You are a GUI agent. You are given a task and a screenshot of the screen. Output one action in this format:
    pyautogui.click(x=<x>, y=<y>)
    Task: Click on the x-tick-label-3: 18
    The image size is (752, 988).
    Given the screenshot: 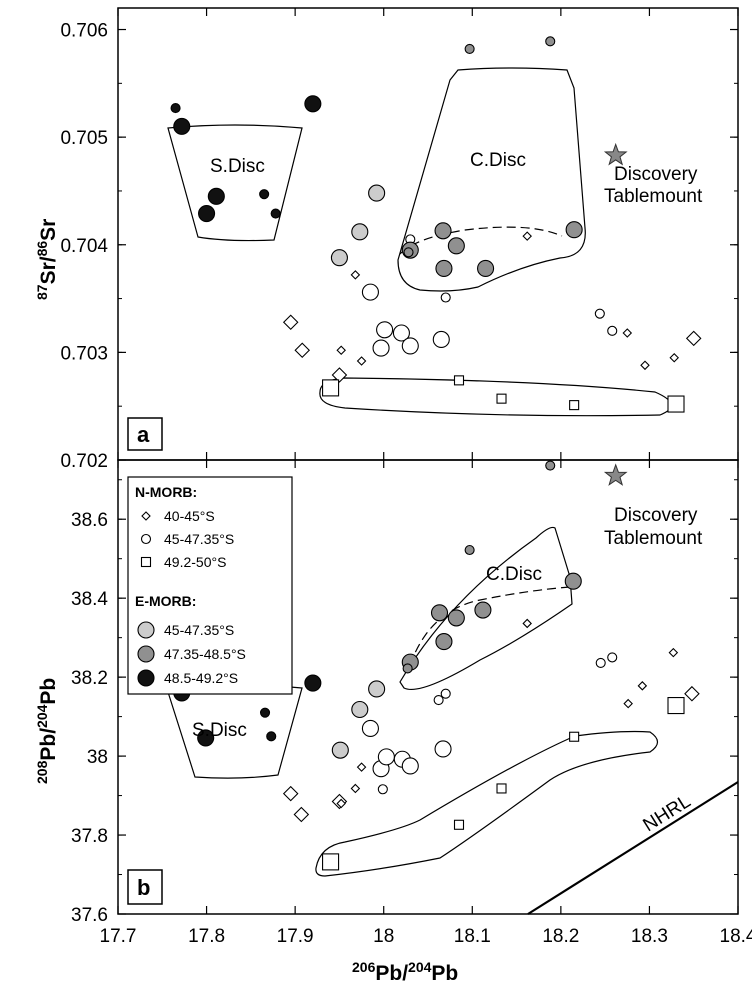 What is the action you would take?
    pyautogui.click(x=383, y=936)
    